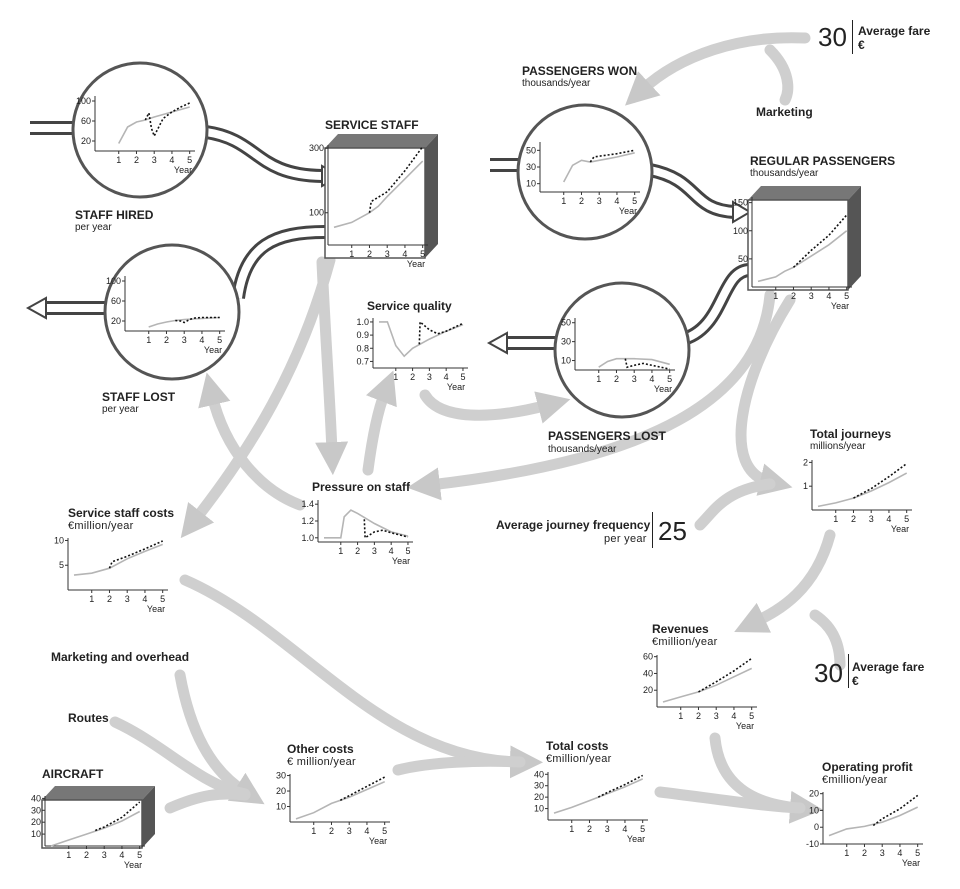  What do you see at coordinates (828, 673) in the screenshot?
I see `avg-fare-mid-value: 30` at bounding box center [828, 673].